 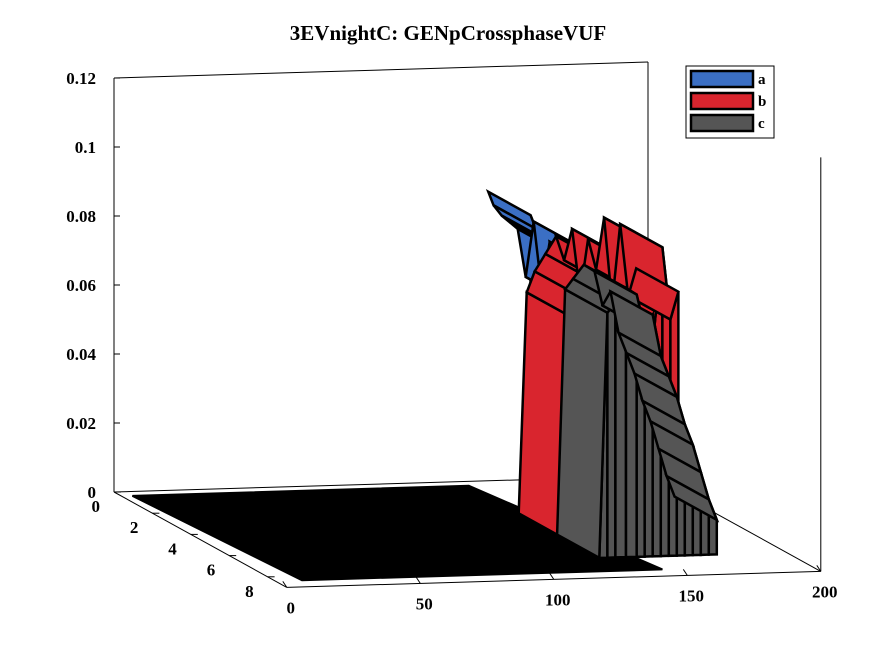 What do you see at coordinates (249, 591) in the screenshot?
I see `y-tick-label: 8` at bounding box center [249, 591].